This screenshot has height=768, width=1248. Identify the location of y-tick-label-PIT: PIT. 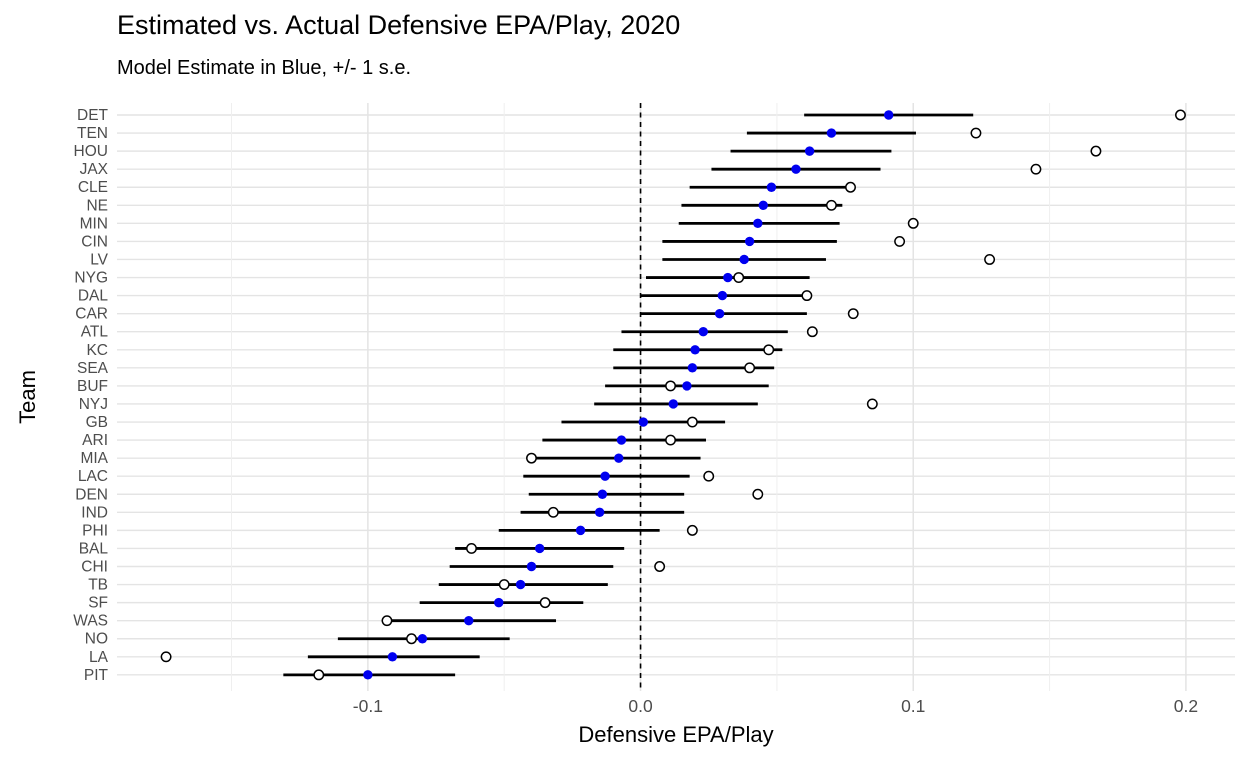
(96, 675).